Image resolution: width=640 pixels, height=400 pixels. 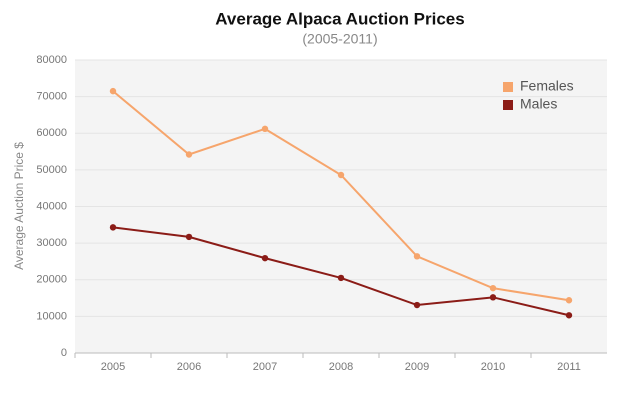 I want to click on x-tick-label: 2009, so click(x=417, y=367).